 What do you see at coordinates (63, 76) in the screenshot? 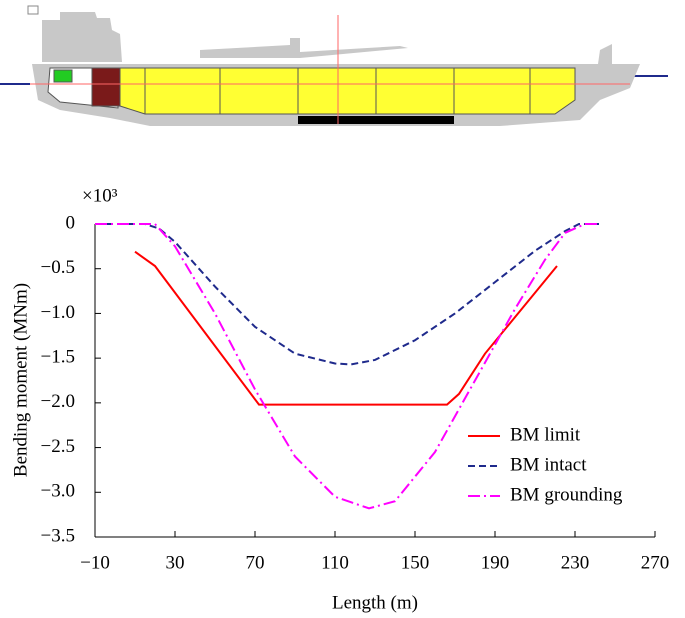
I see `tank-green` at bounding box center [63, 76].